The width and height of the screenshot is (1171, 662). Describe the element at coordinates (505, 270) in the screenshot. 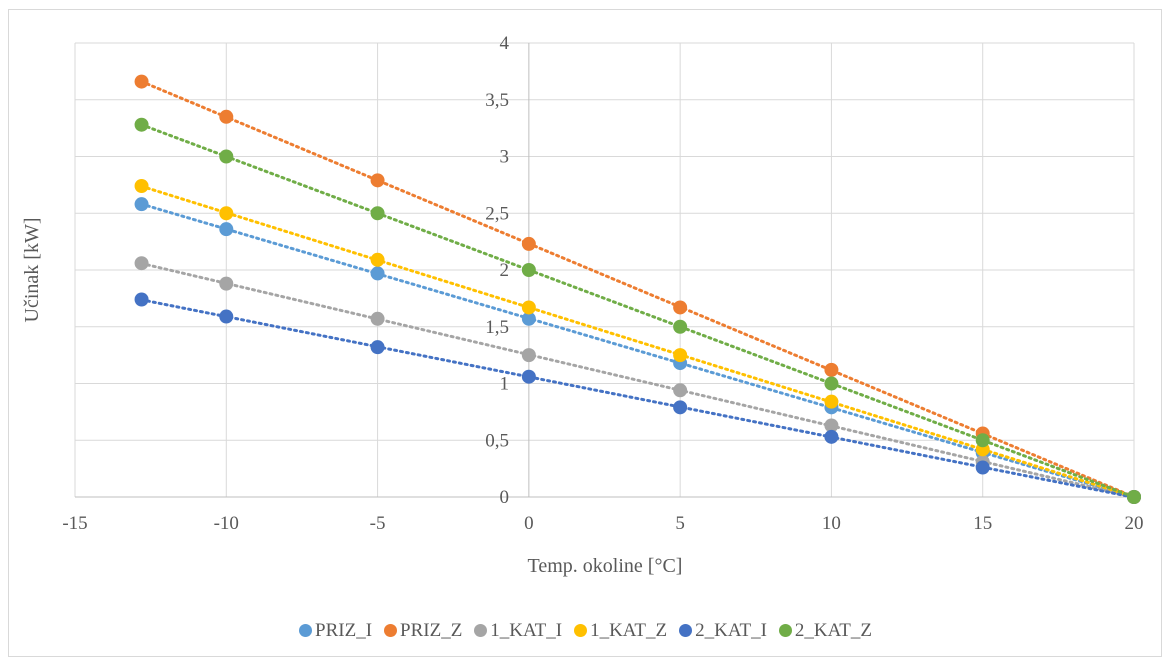

I see `y-tick-label: 2` at that location.